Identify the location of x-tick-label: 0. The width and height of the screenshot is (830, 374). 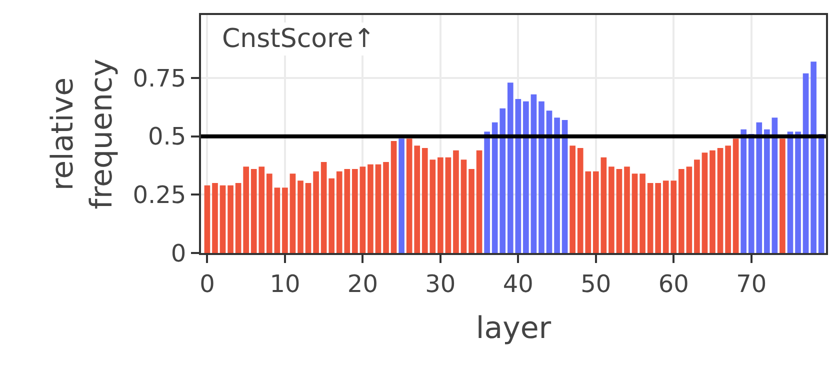
(207, 284).